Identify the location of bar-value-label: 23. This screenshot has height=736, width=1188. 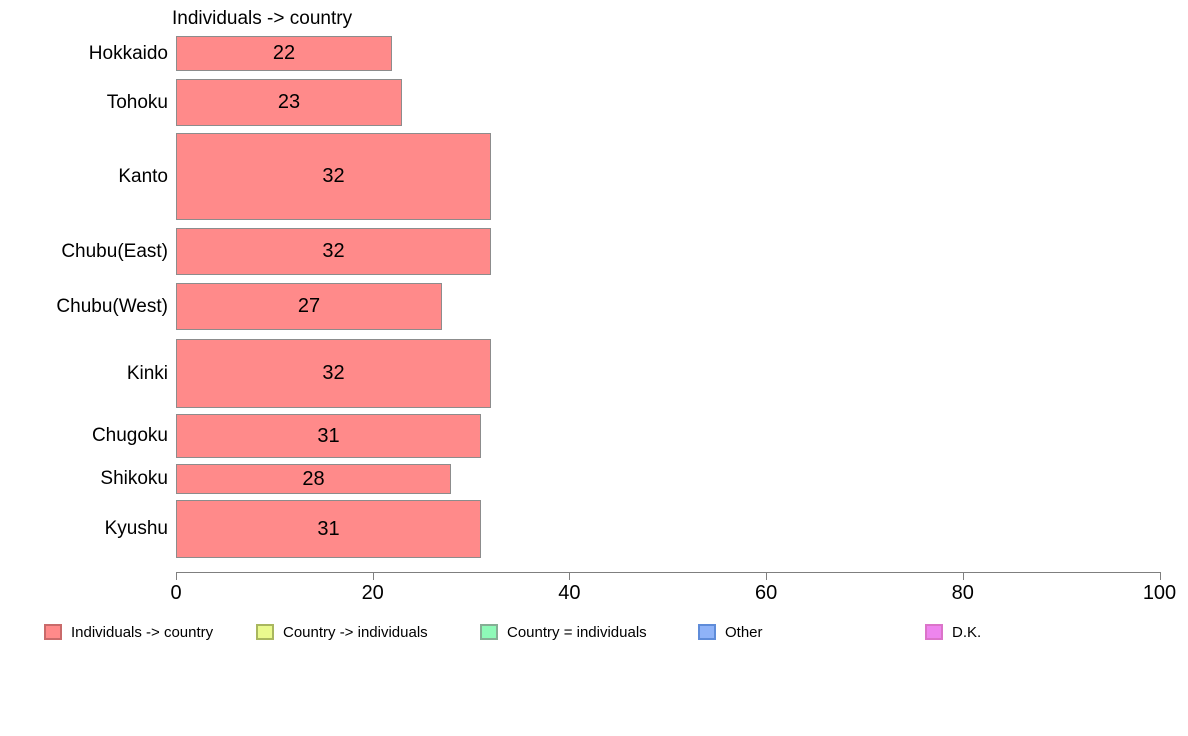
(289, 102).